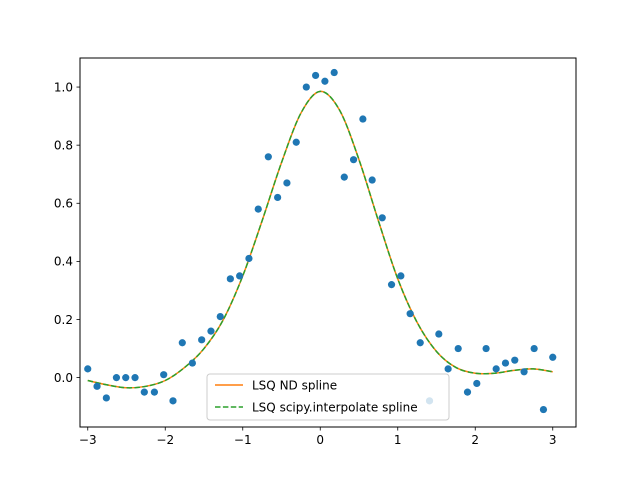 The height and width of the screenshot is (480, 640). Describe the element at coordinates (63, 87) in the screenshot. I see `y-tick-label: 1.0` at that location.